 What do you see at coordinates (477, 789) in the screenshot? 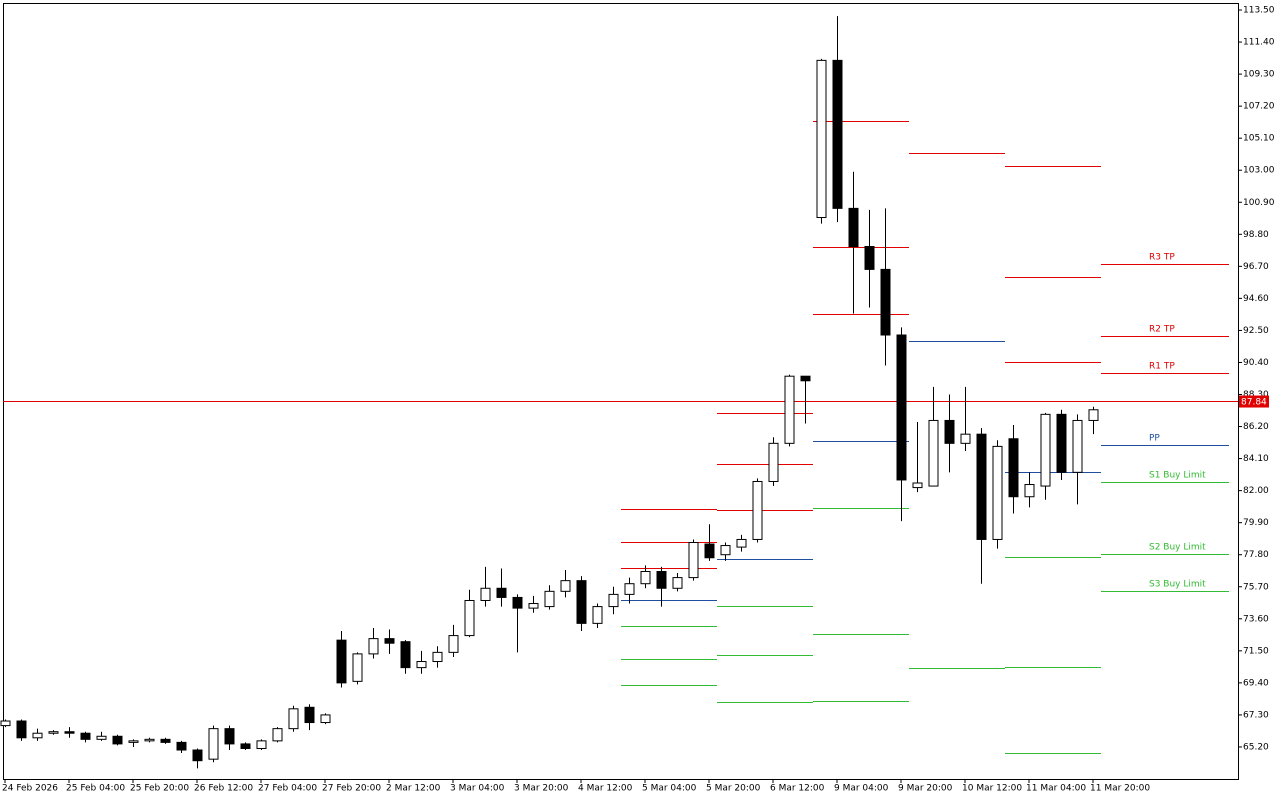
I see `x-tick-label: 3 Mar 04:00` at bounding box center [477, 789].